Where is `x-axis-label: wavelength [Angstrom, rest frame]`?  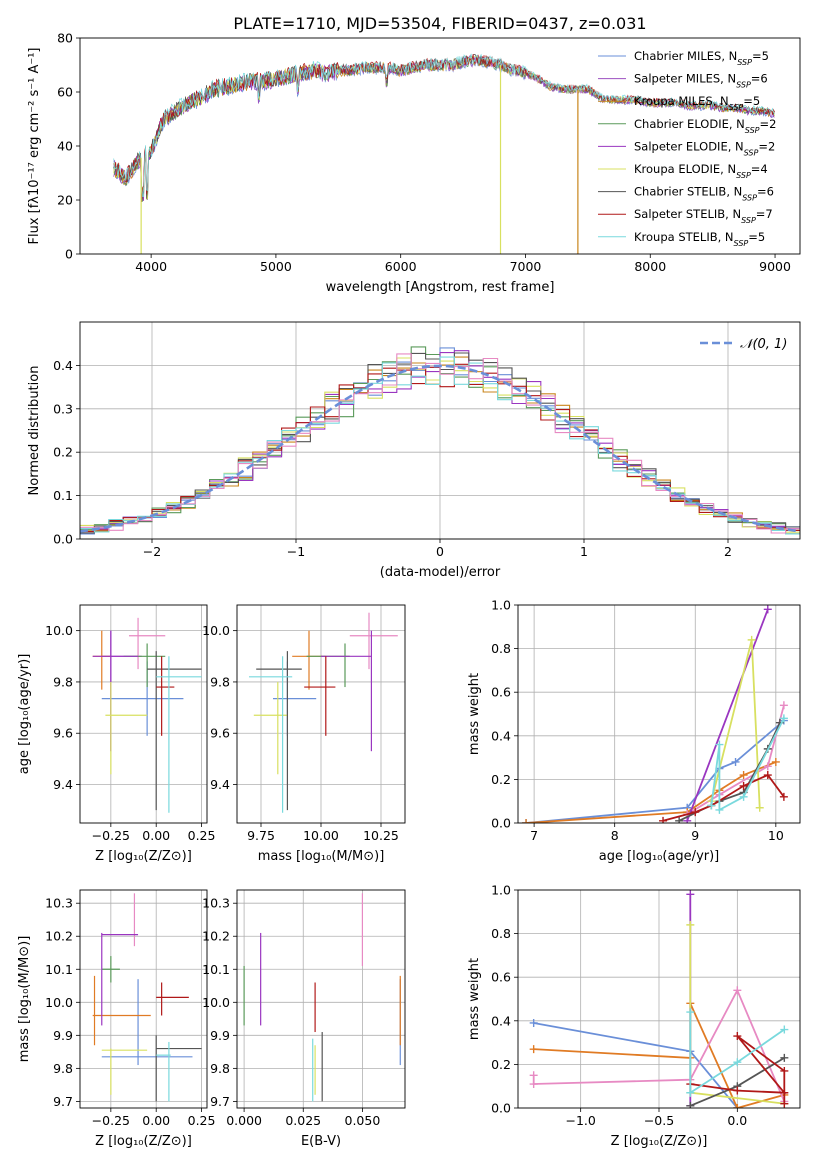 x-axis-label: wavelength [Angstrom, rest frame] is located at coordinates (440, 287).